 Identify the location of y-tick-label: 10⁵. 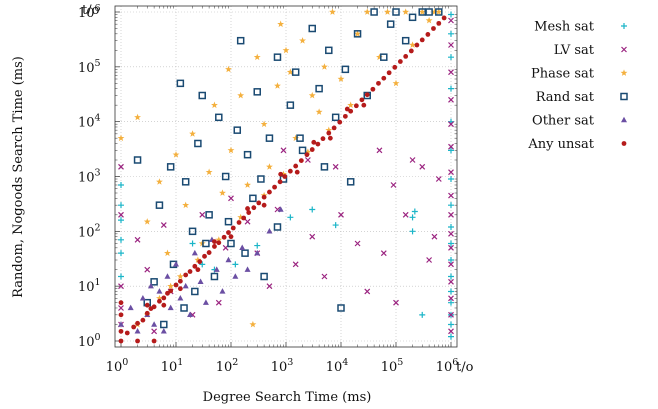
(89, 67).